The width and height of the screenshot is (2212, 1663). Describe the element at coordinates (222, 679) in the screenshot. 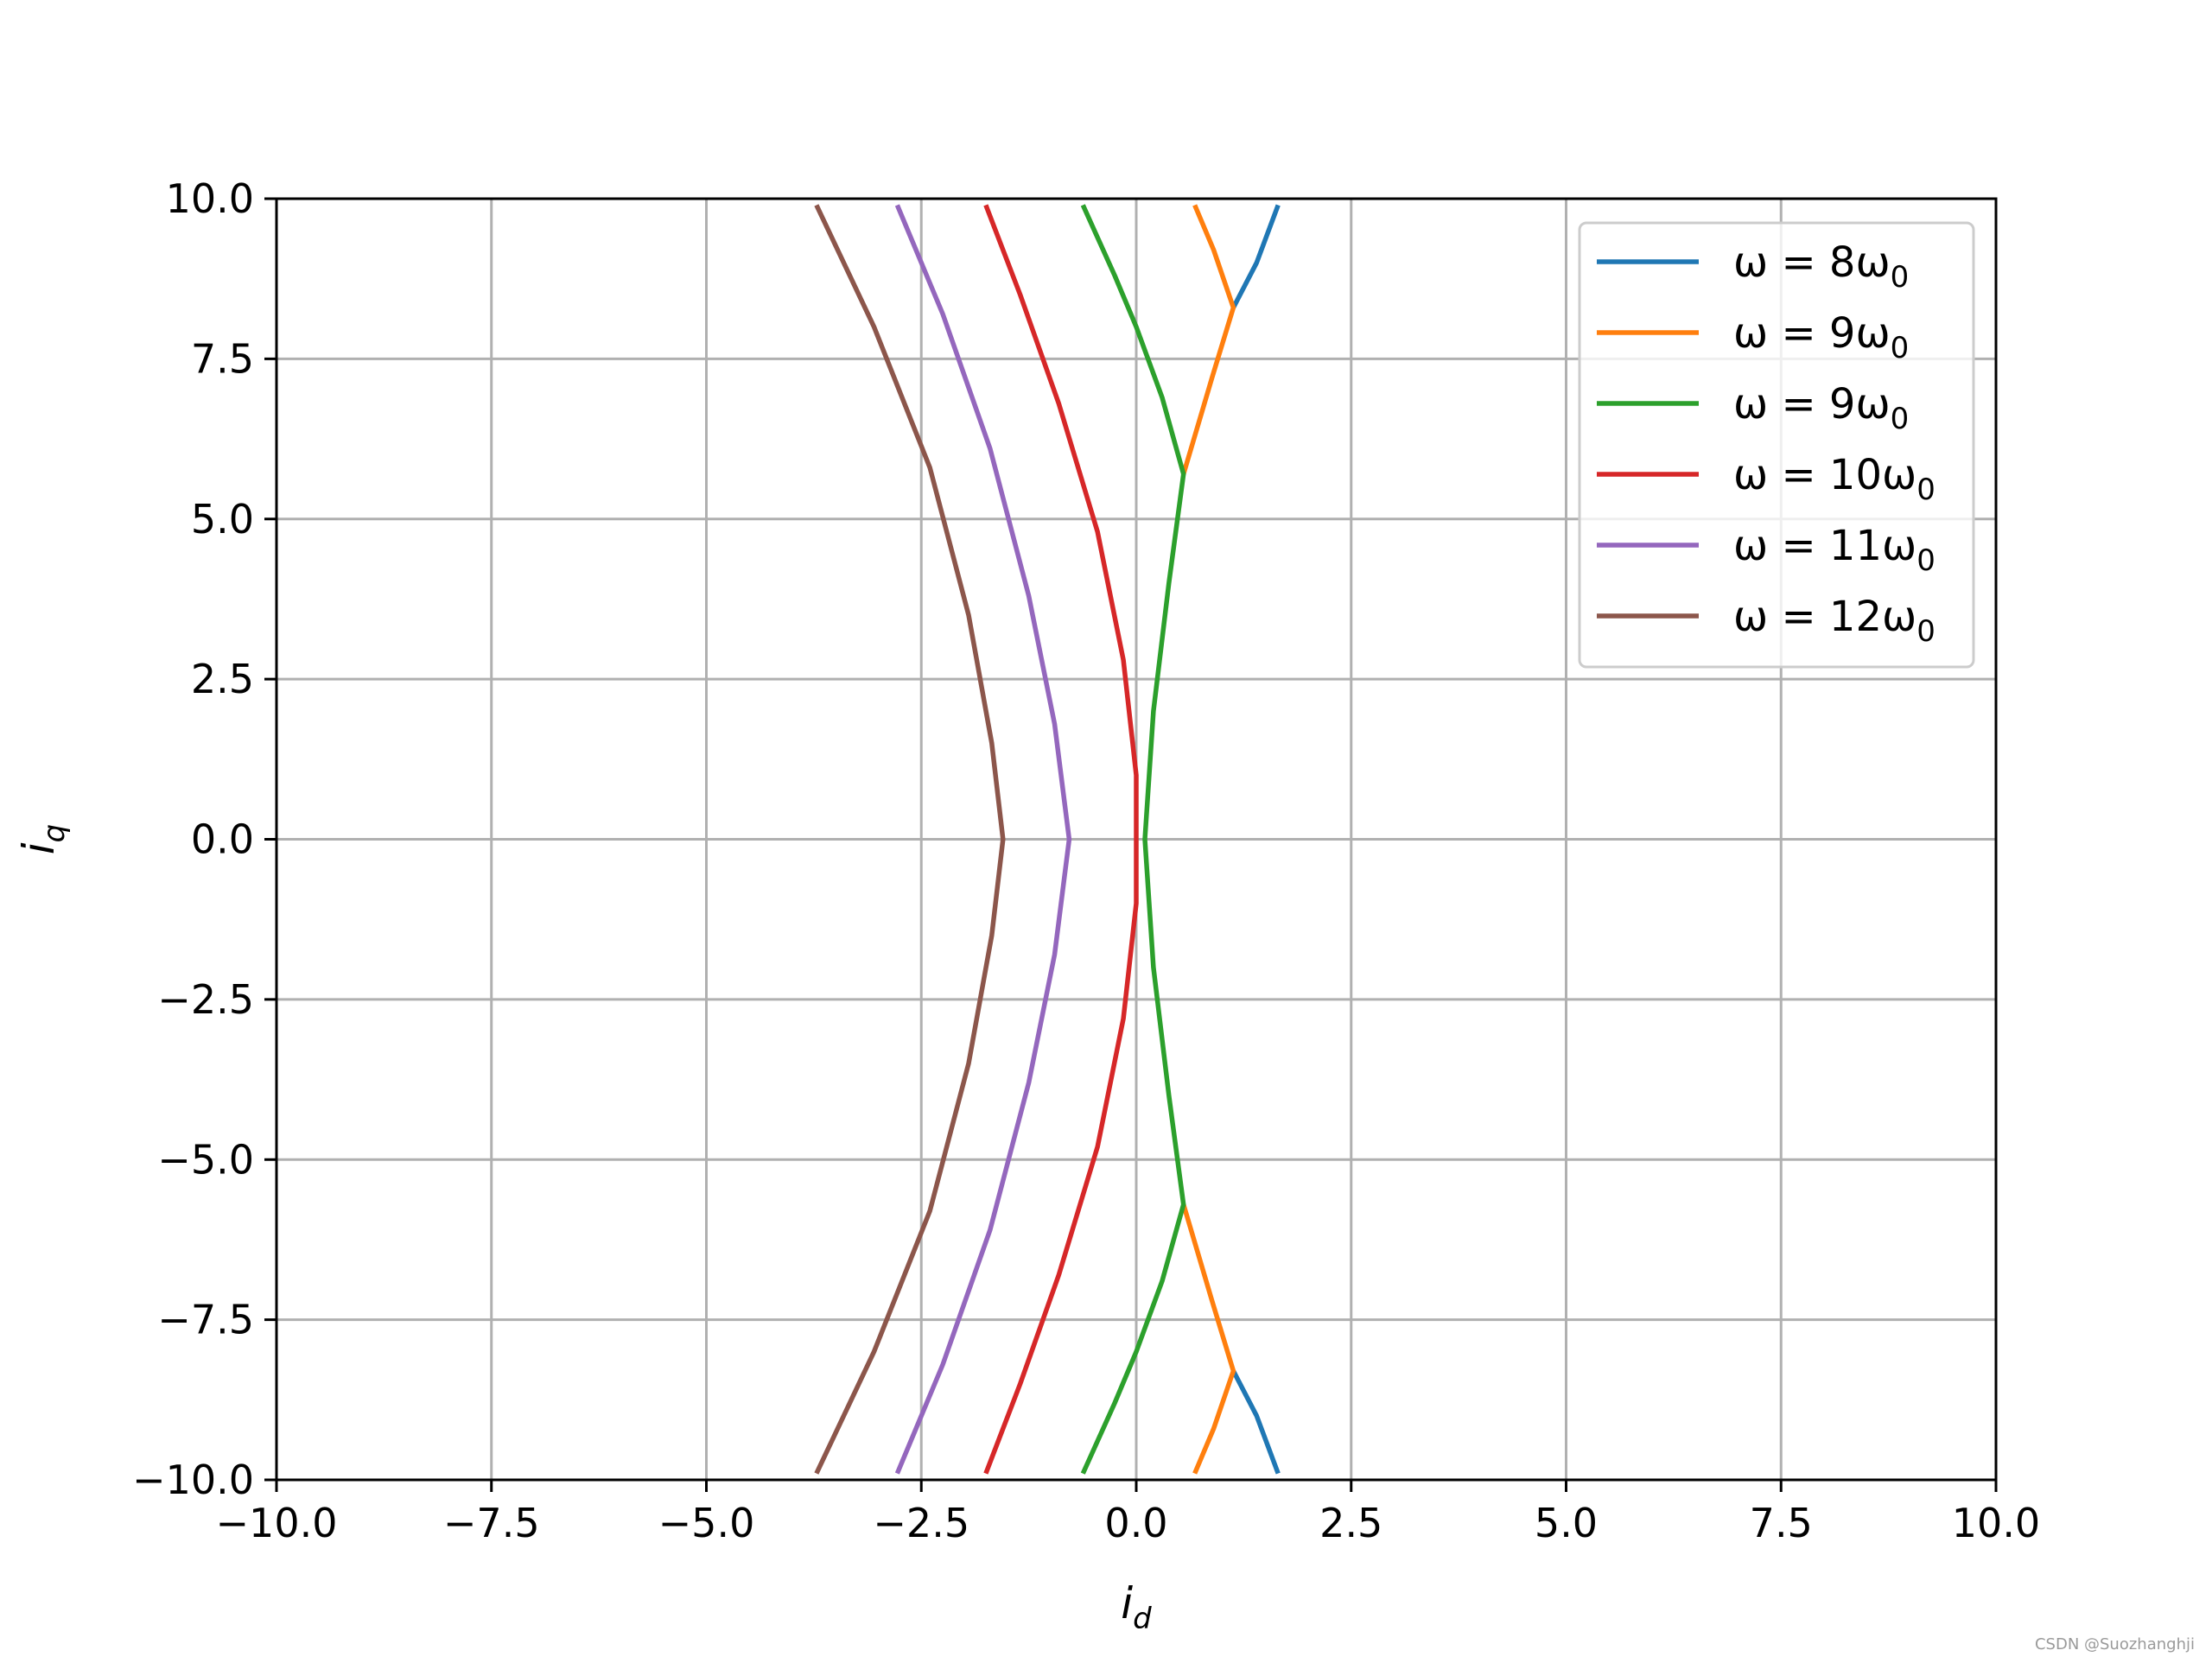

I see `y-tick-label-5: 2.5` at that location.